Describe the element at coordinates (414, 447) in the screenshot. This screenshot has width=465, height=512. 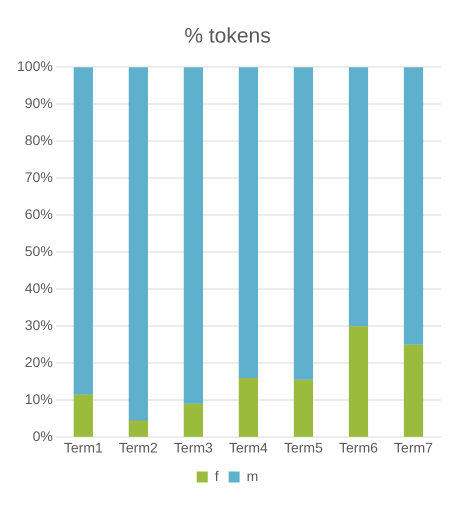
I see `x-tick-label: Term7` at that location.